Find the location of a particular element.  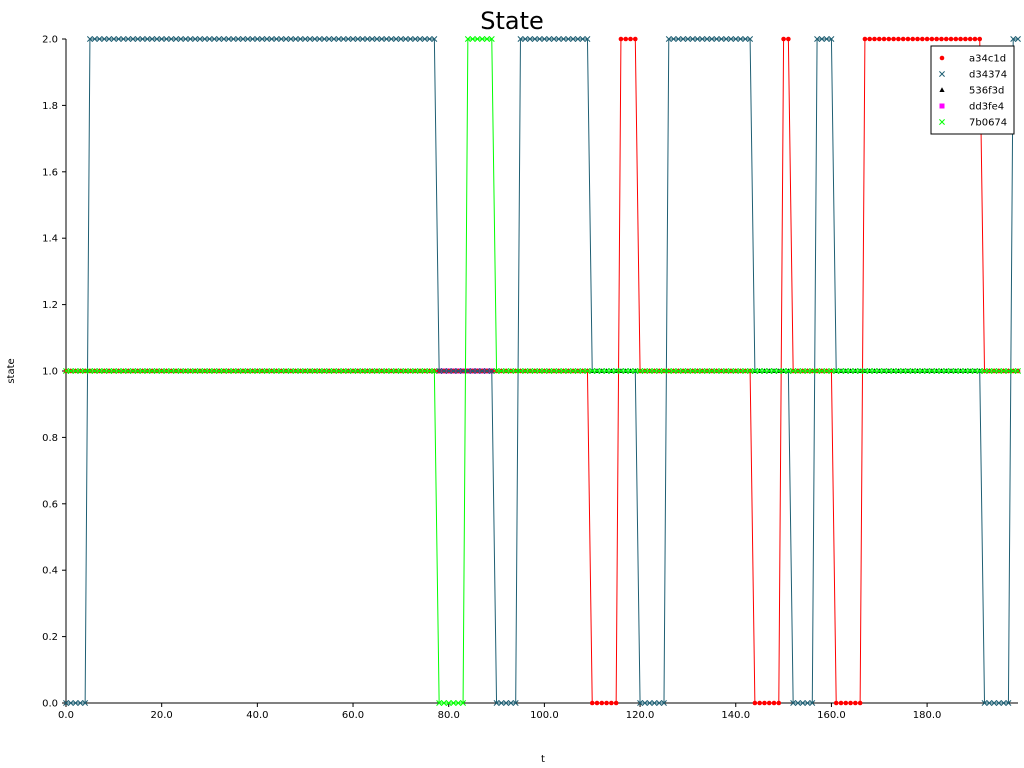

y-tick-label: 1.4 is located at coordinates (50, 239).